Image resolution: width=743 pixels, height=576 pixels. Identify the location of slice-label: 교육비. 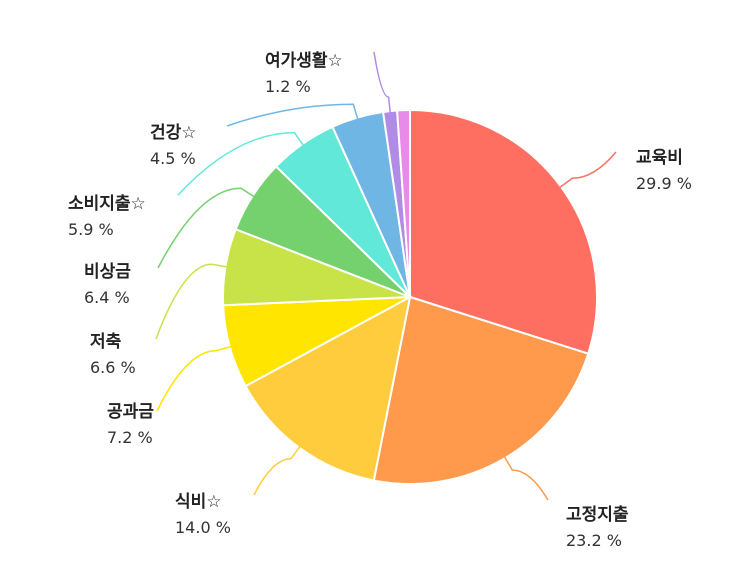
(659, 158).